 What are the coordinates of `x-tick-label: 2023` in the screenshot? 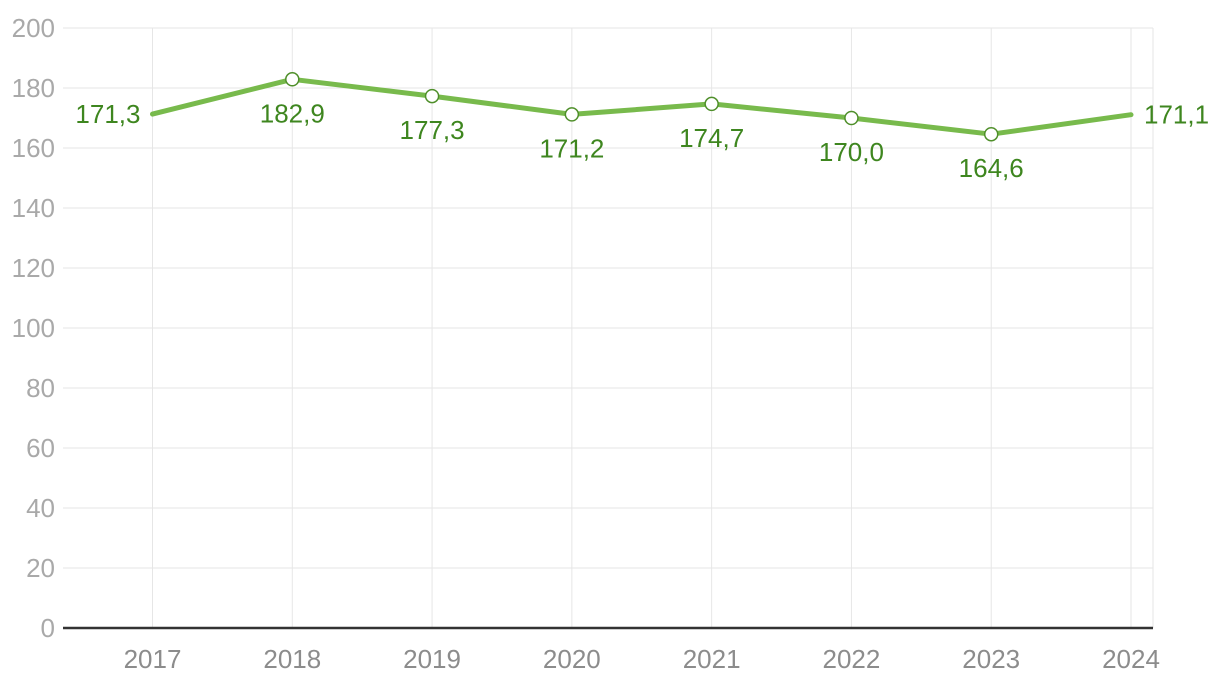 It's located at (991, 659).